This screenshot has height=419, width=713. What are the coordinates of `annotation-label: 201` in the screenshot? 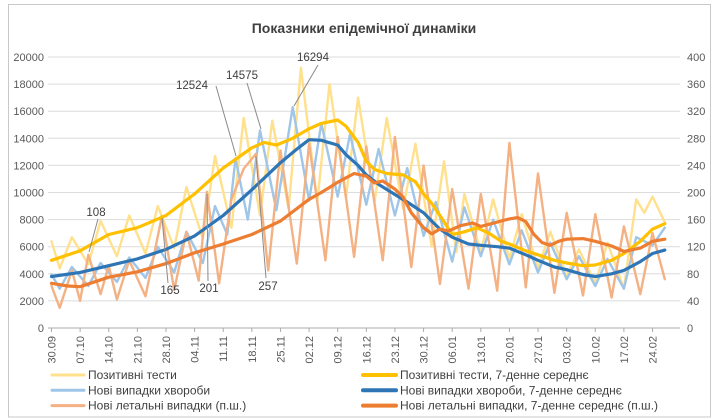 It's located at (208, 289).